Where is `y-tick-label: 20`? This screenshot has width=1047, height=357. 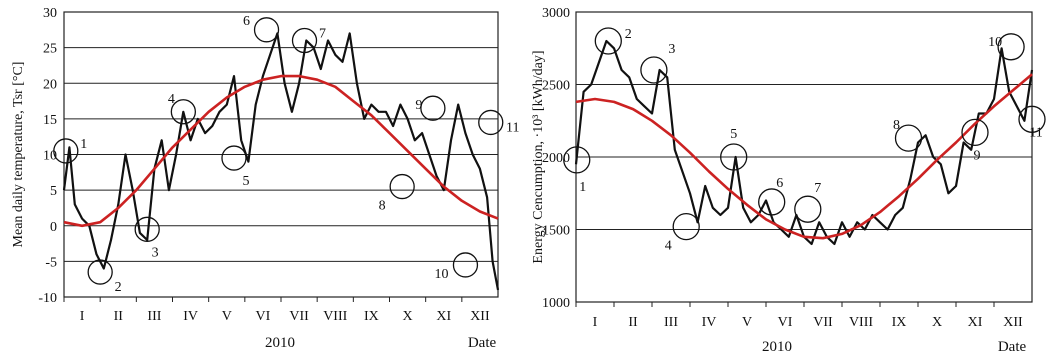 y-tick-label: 20 is located at coordinates (50, 84).